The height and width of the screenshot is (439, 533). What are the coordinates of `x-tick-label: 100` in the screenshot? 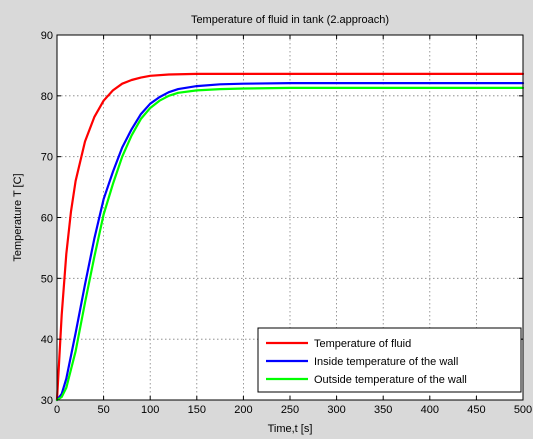 It's located at (150, 410).